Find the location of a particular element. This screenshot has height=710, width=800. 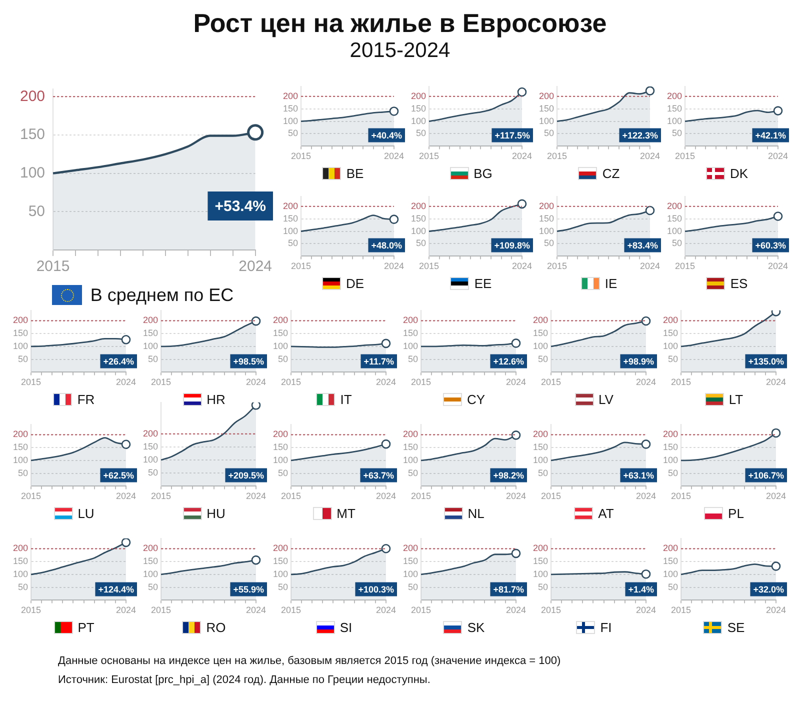

text: HR is located at coordinates (216, 400).